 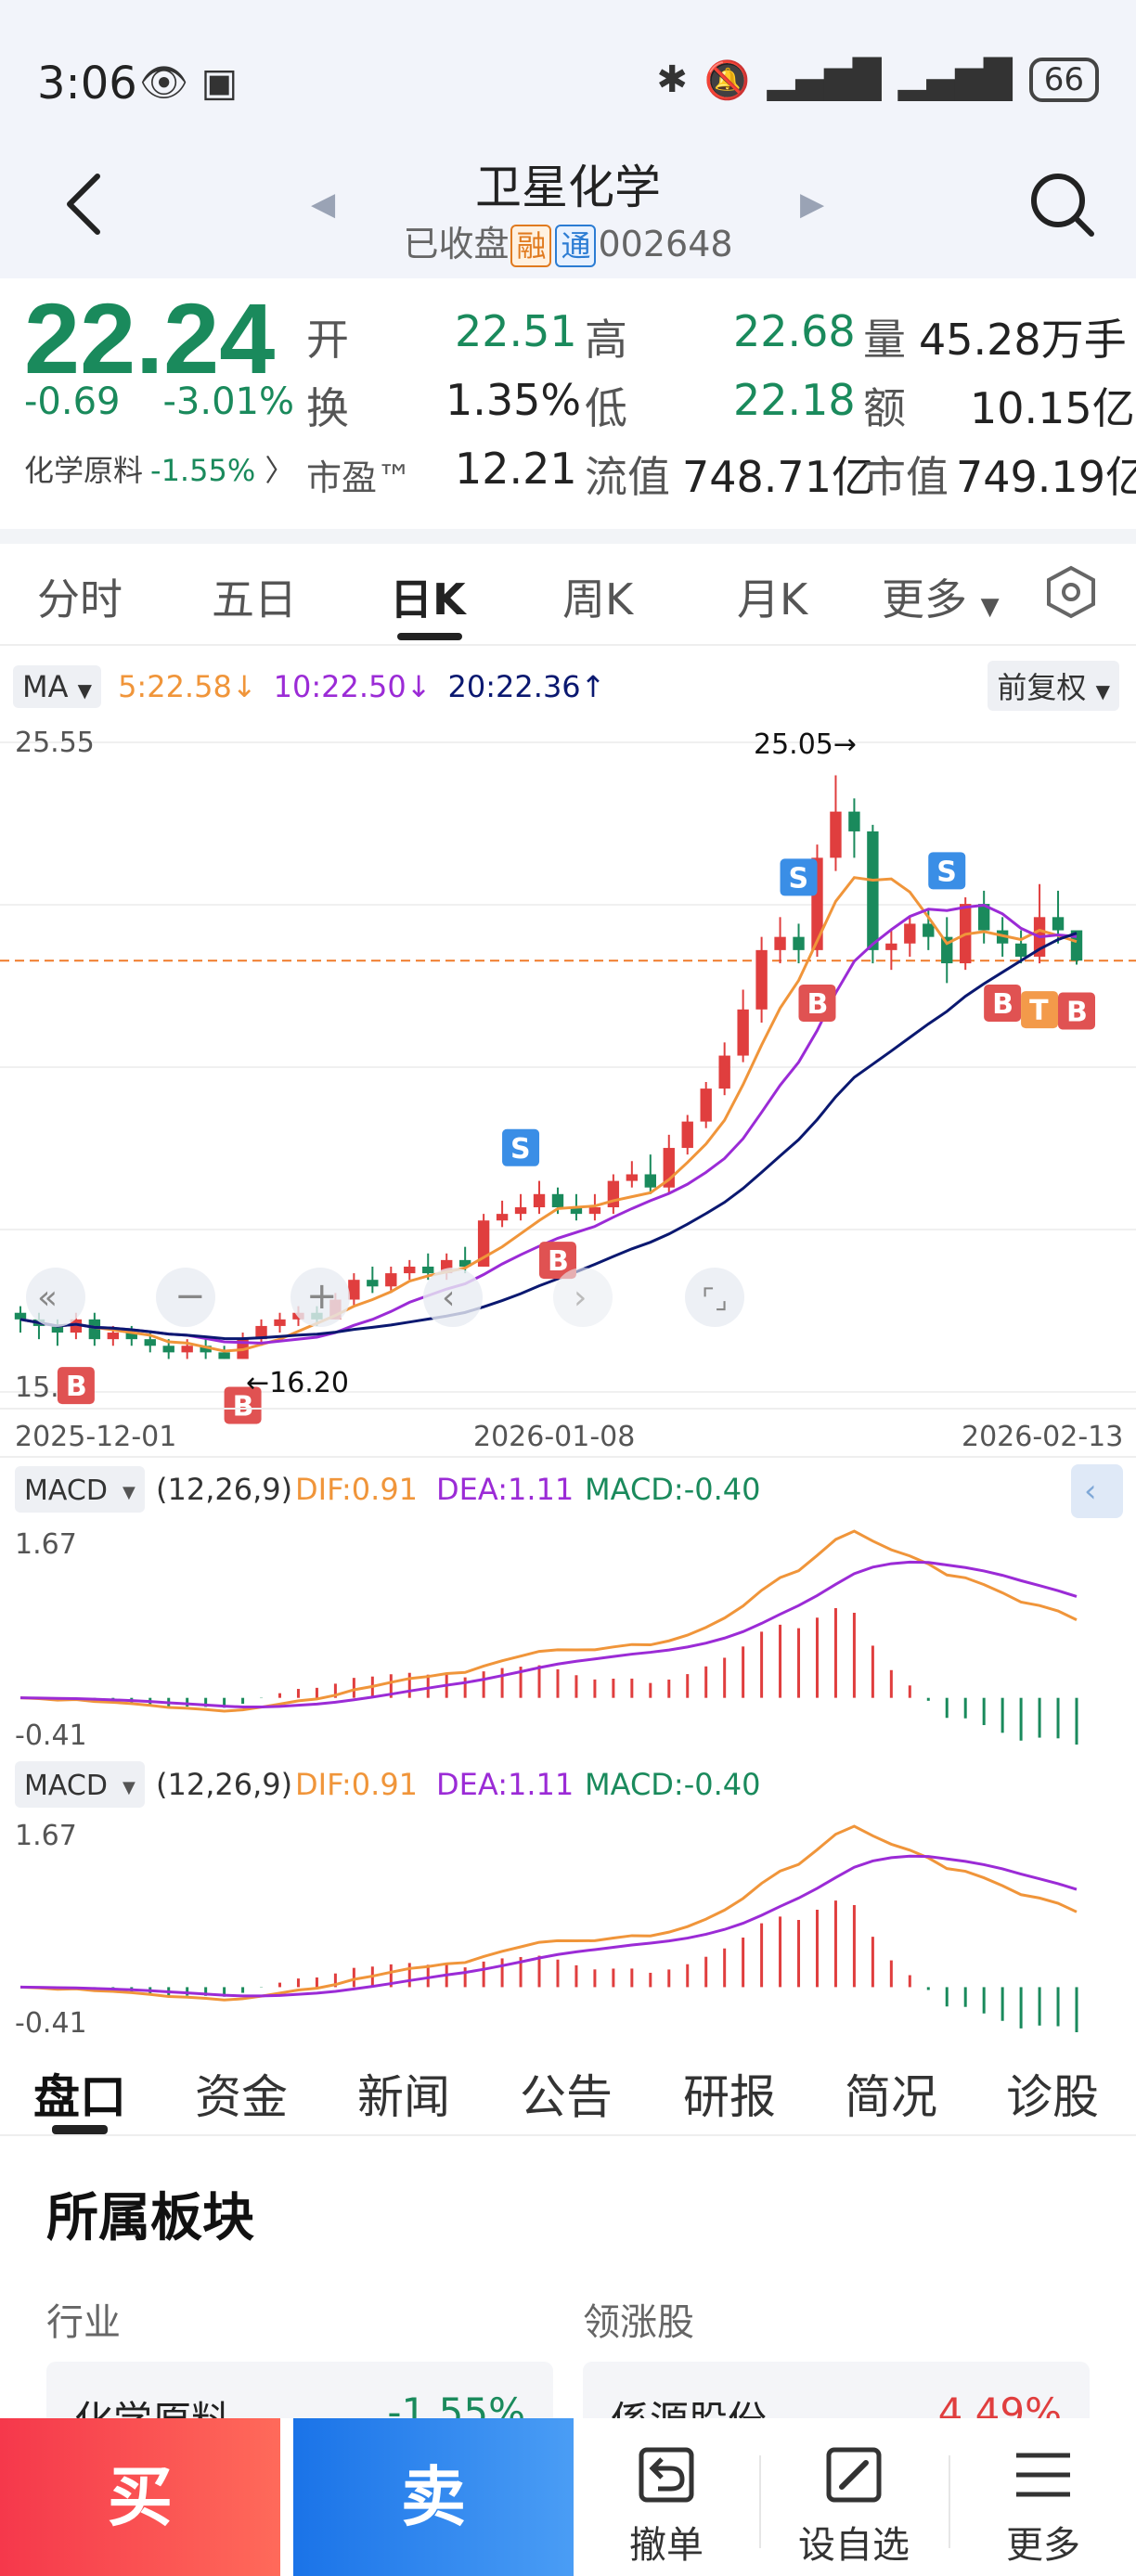 I want to click on tab-more: 更多 ▼, so click(x=941, y=596).